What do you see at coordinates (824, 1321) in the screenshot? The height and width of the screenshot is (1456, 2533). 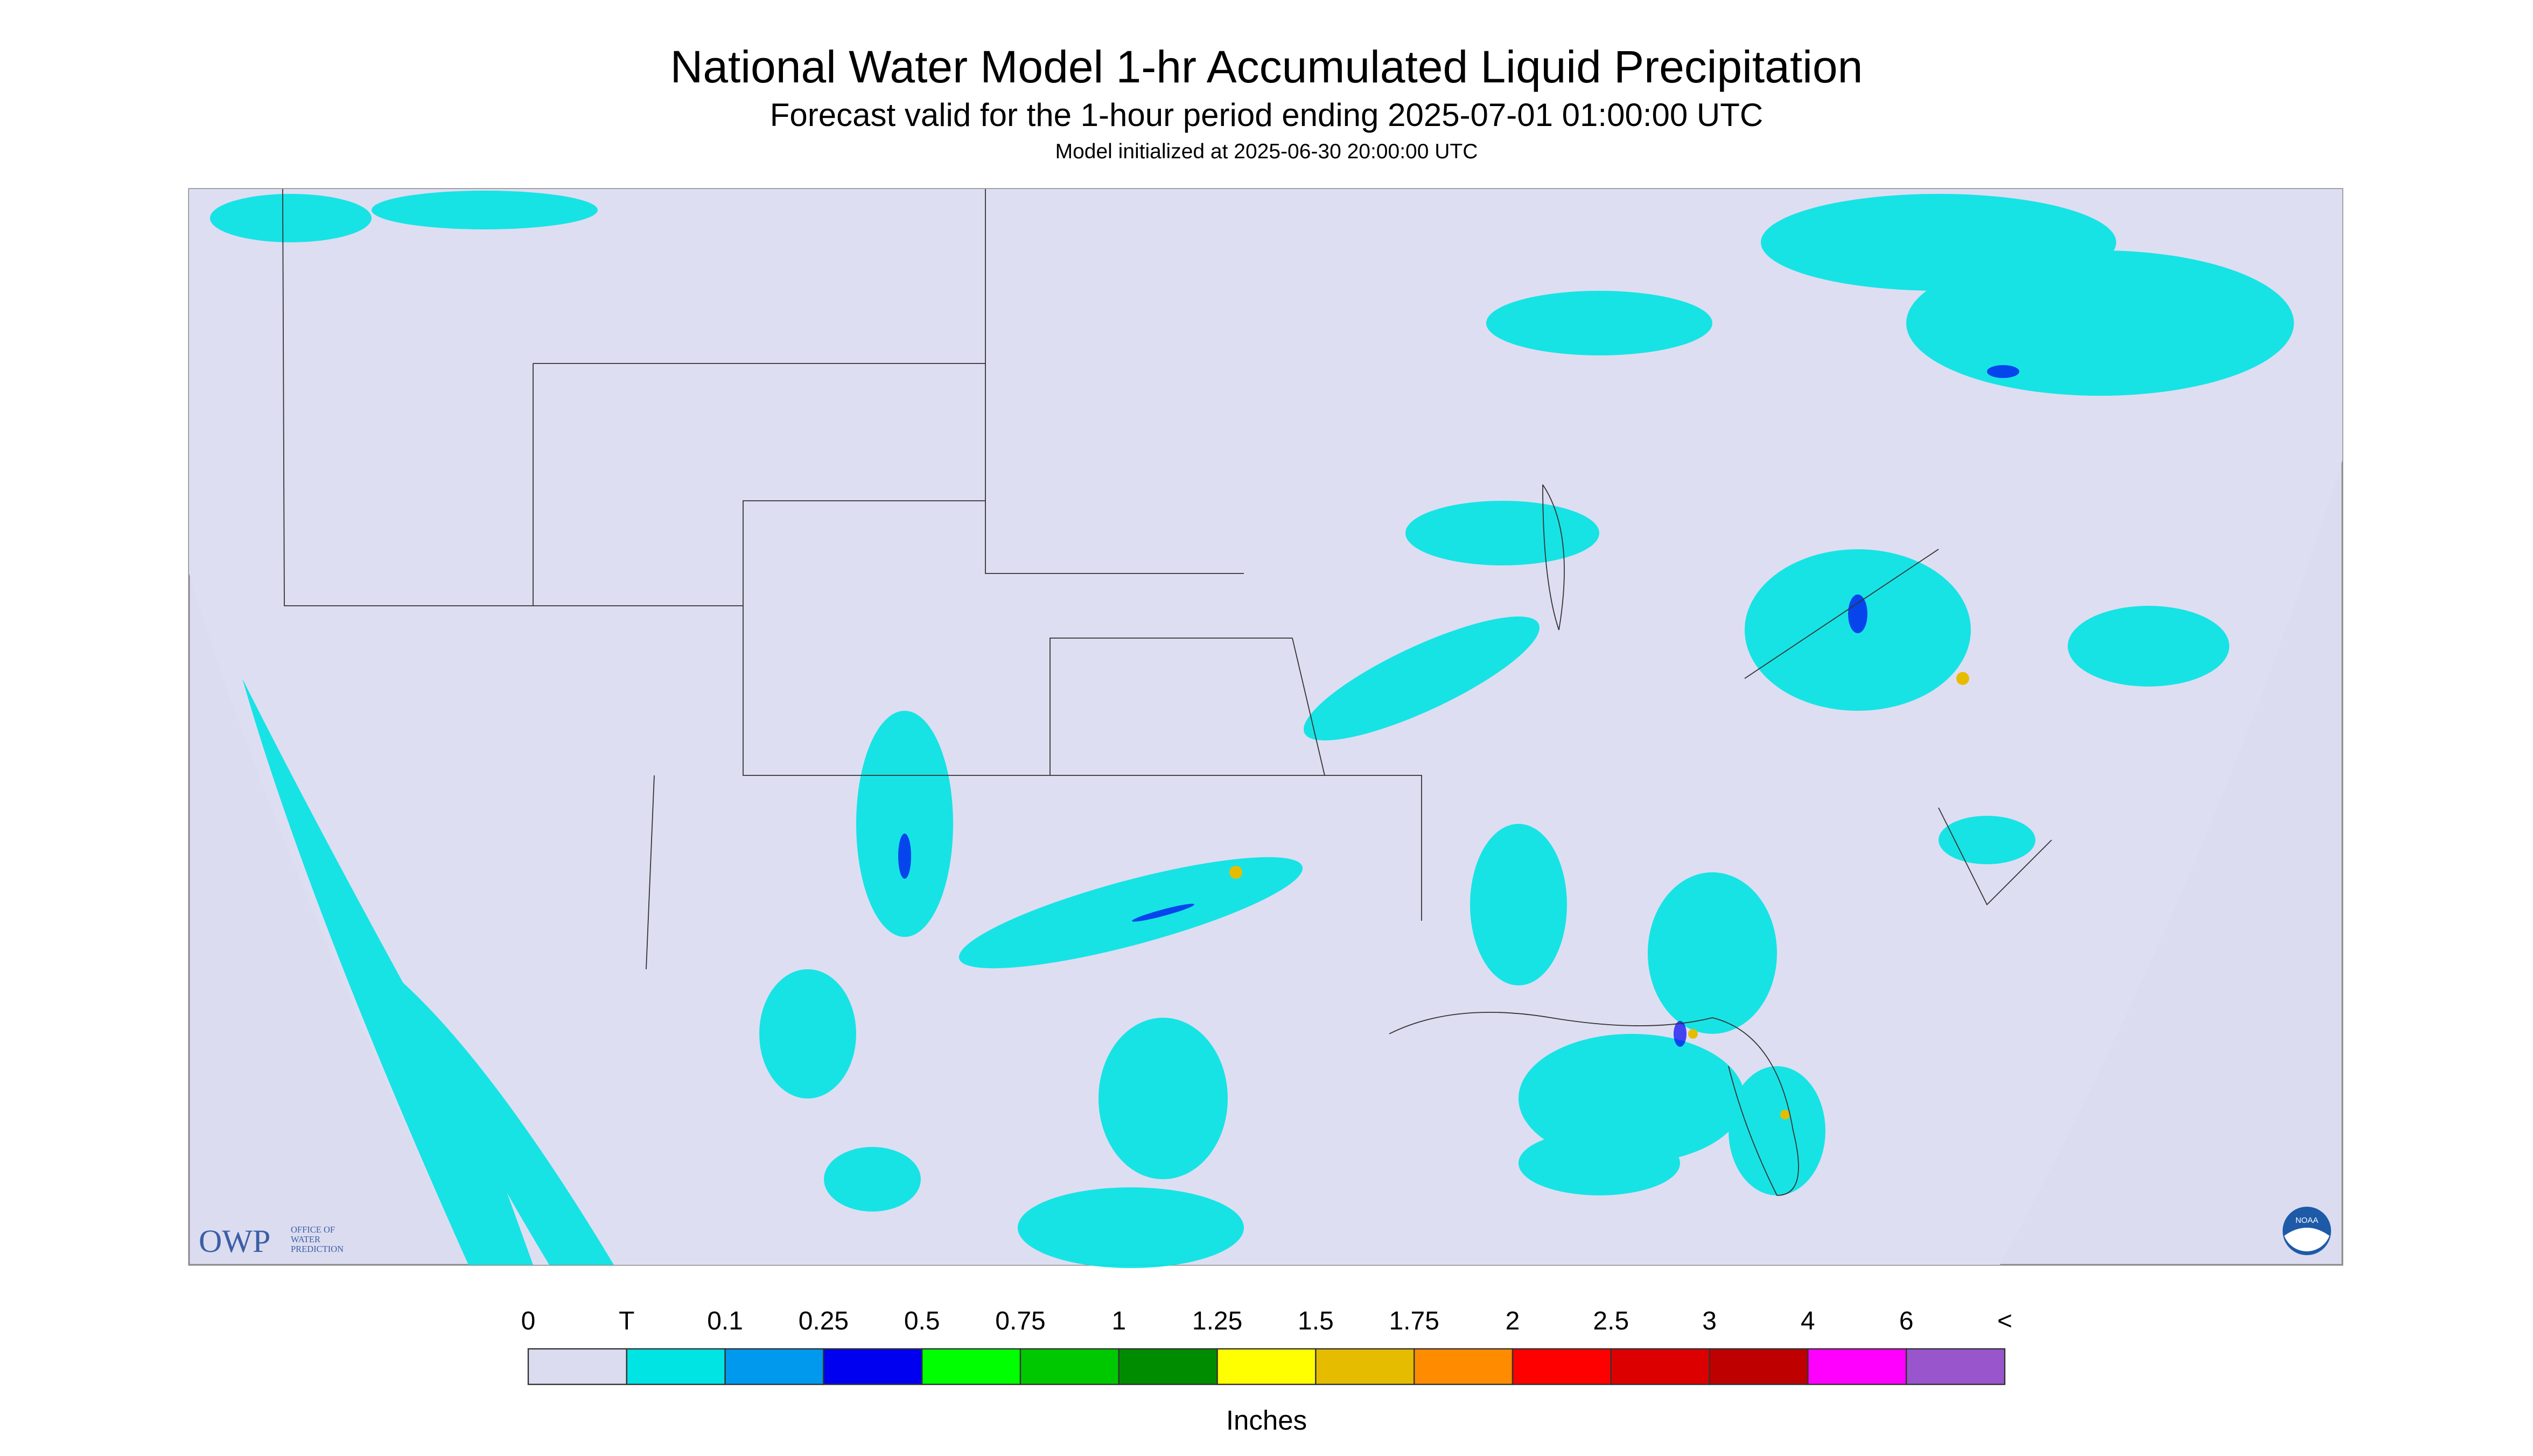 I see `legend-label: 0.25` at bounding box center [824, 1321].